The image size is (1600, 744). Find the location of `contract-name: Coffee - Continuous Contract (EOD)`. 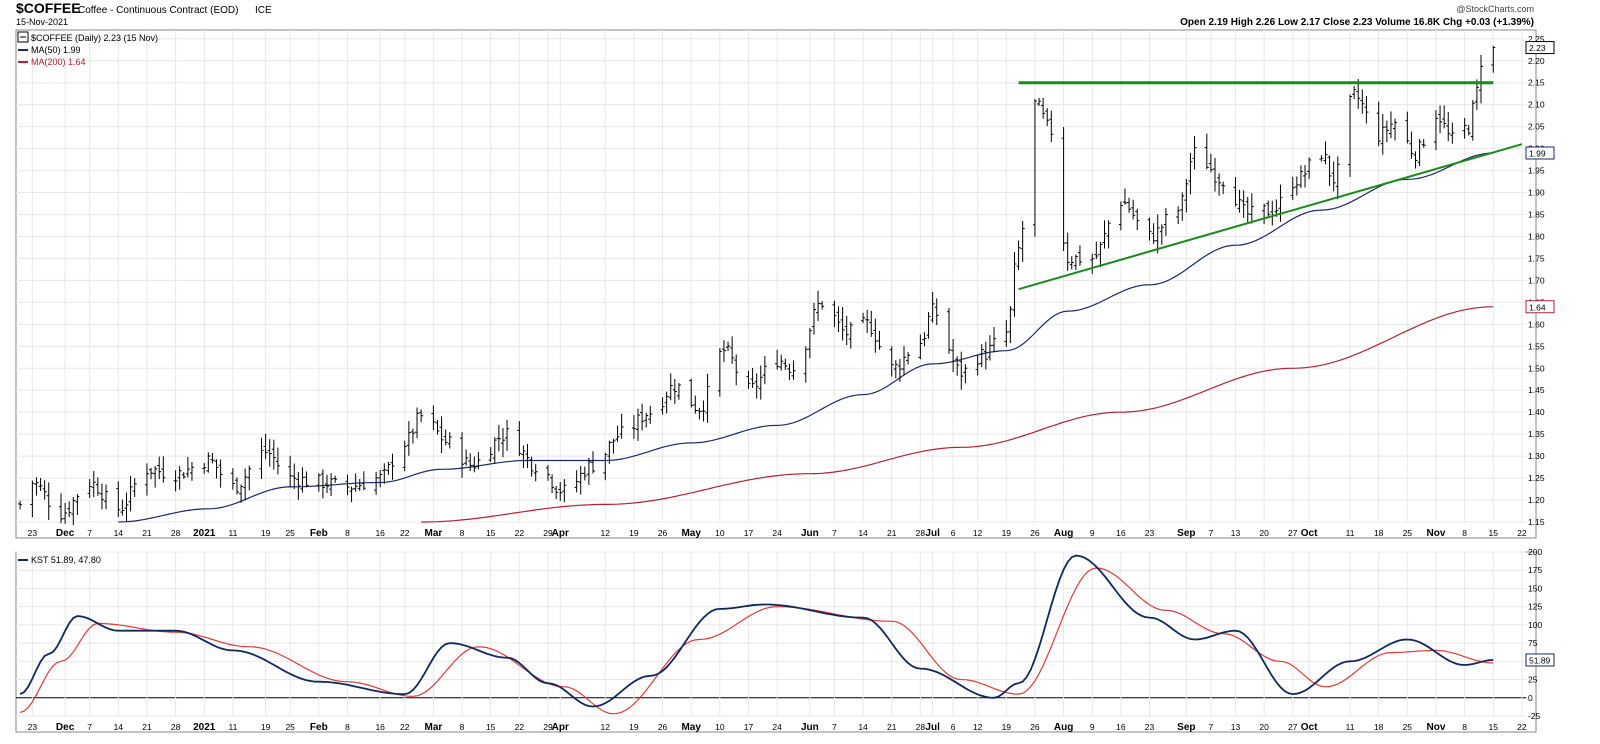

contract-name: Coffee - Continuous Contract (EOD) is located at coordinates (158, 10).